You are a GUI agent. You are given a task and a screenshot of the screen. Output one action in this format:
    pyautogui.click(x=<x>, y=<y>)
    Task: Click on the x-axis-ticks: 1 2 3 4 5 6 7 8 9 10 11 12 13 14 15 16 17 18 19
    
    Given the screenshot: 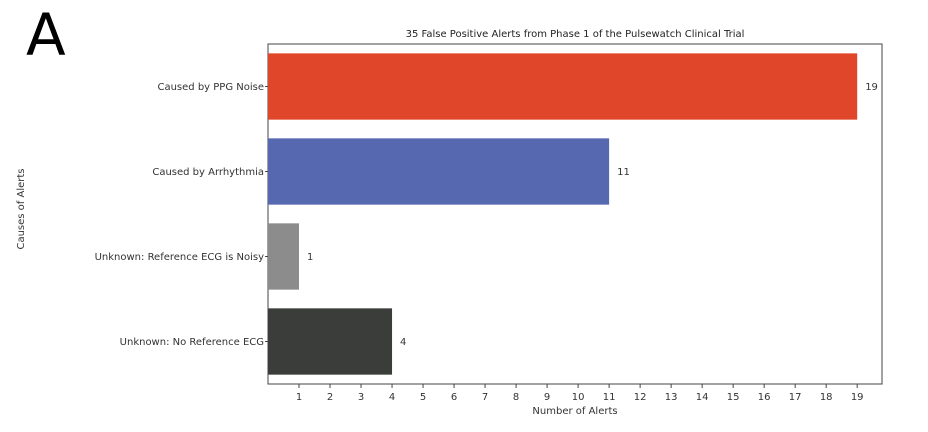 What is the action you would take?
    pyautogui.click(x=580, y=393)
    